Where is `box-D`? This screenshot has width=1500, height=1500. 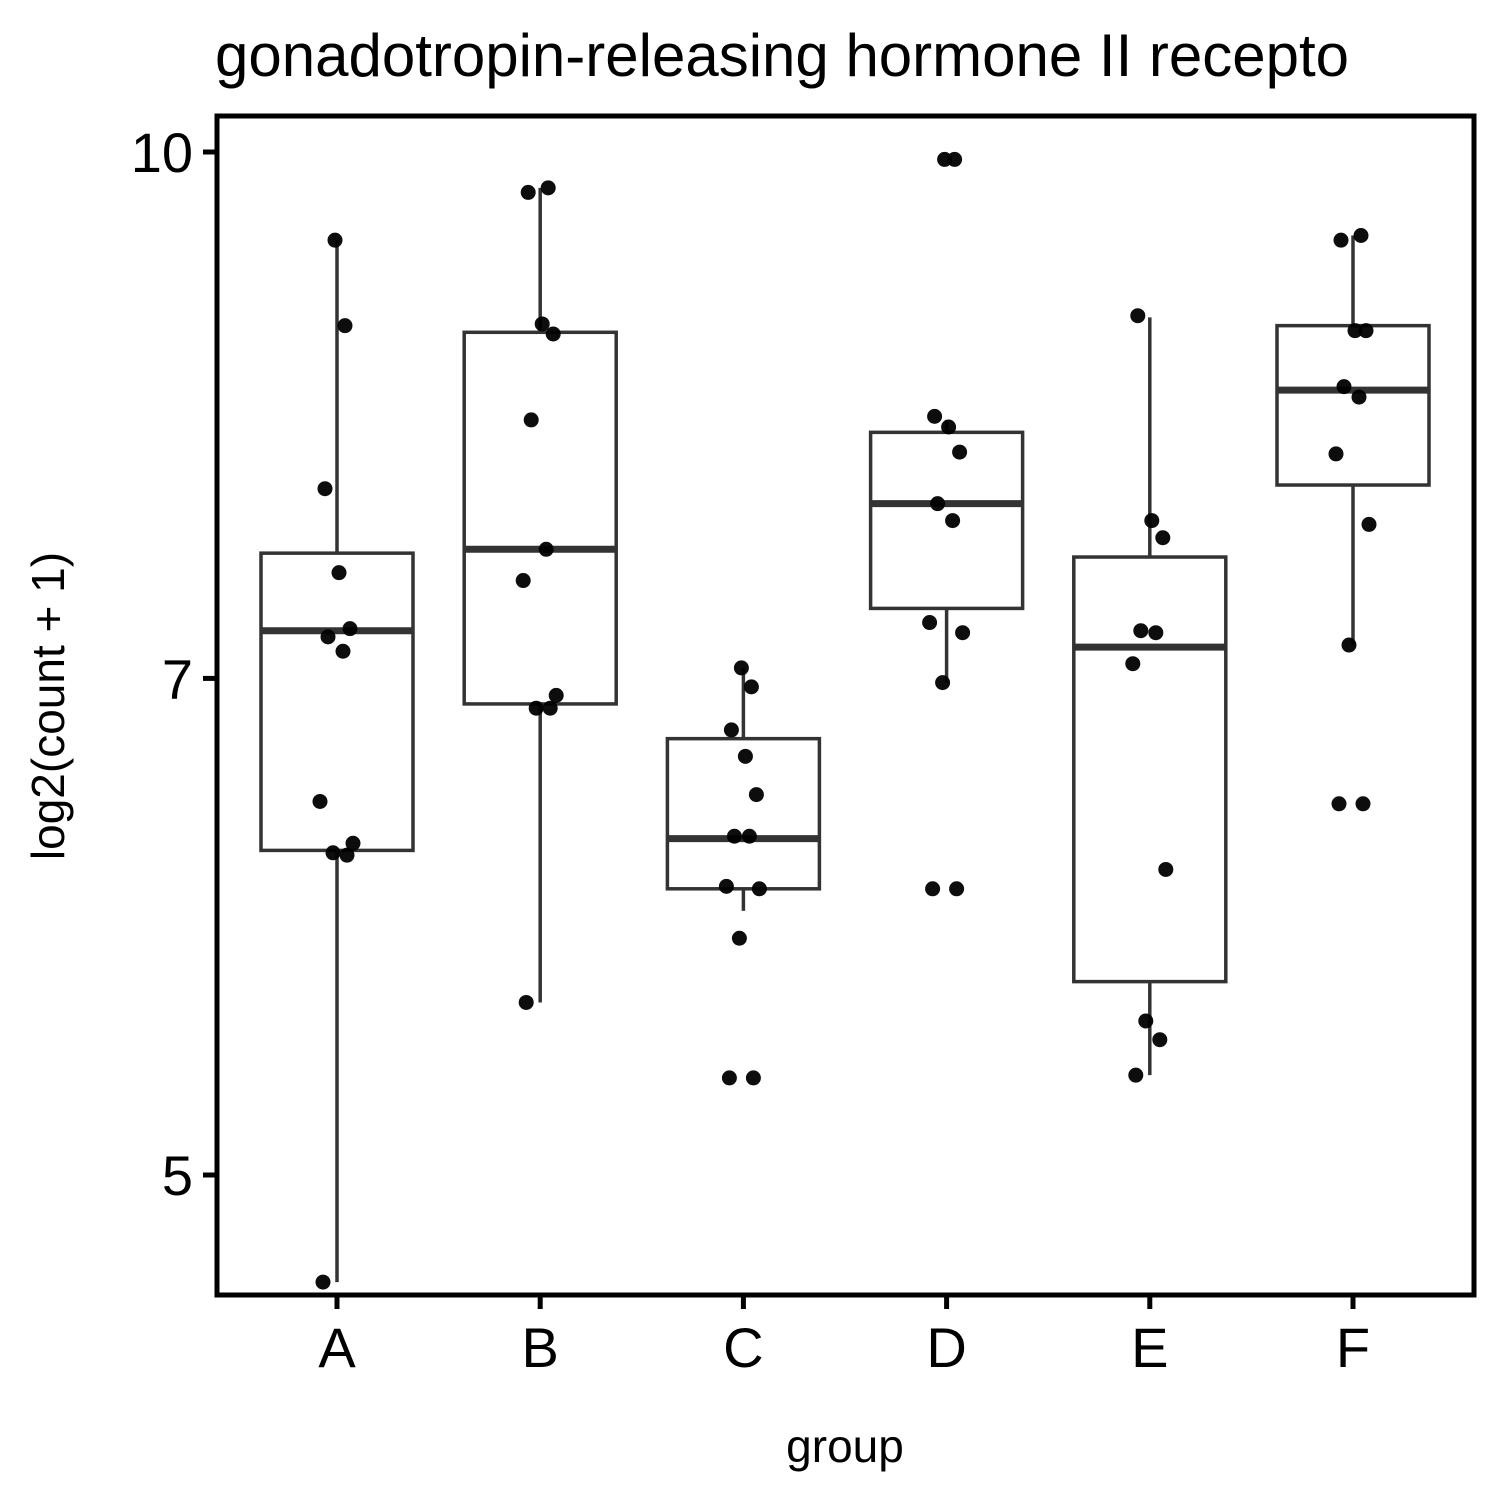 box-D is located at coordinates (946, 551).